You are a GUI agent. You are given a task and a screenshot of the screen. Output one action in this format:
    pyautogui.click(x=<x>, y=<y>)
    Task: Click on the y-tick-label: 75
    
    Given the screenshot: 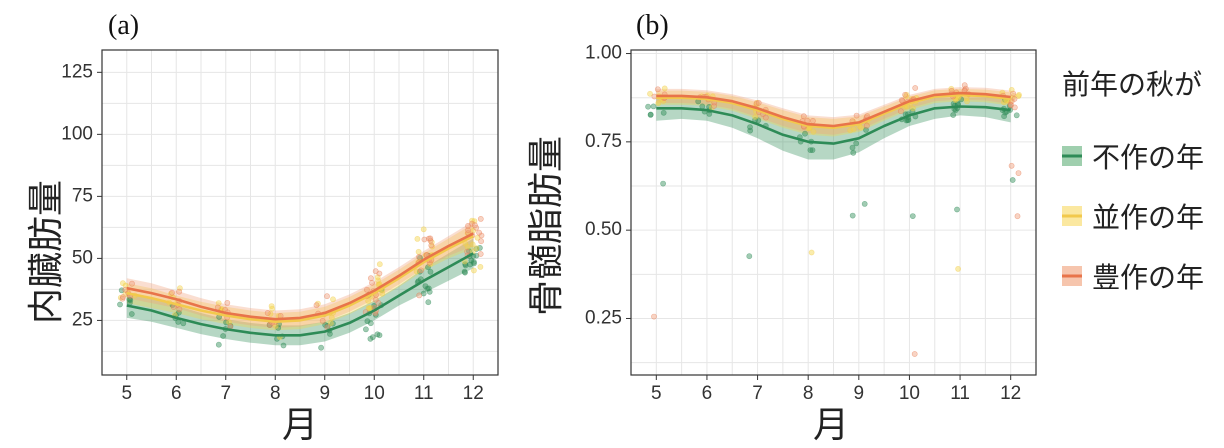 What is the action you would take?
    pyautogui.click(x=82, y=195)
    